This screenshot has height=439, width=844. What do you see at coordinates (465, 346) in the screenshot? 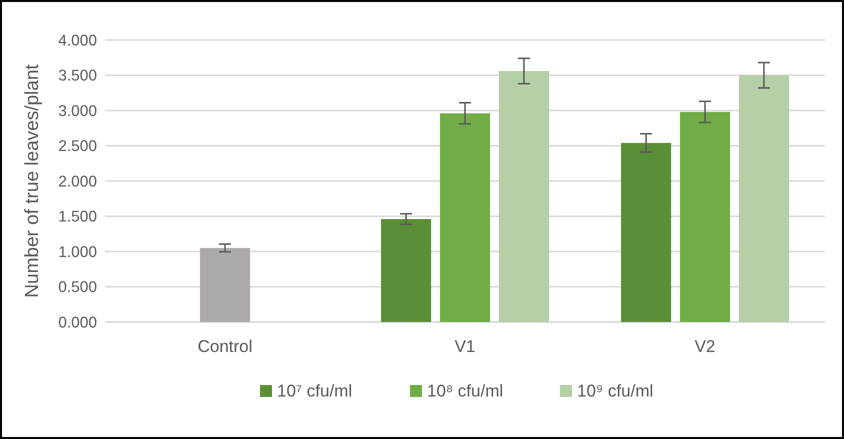
I see `x-tick-label: V1` at bounding box center [465, 346].